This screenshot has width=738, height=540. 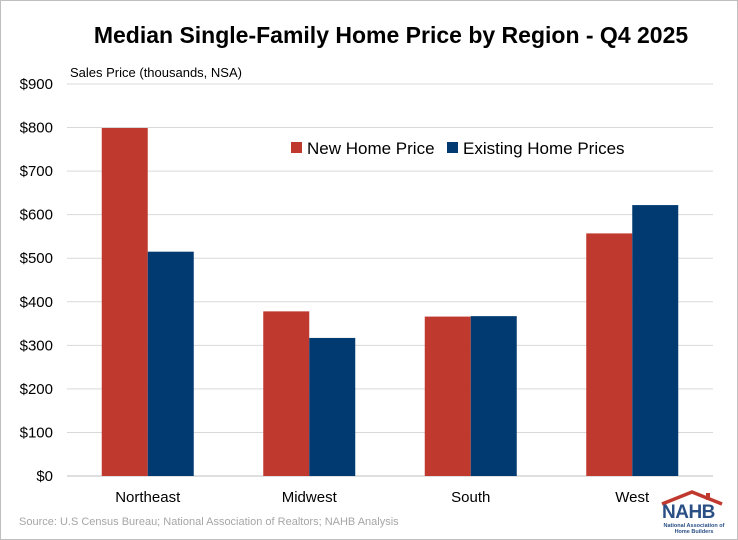 I want to click on bar-existing-home-west, so click(x=655, y=340).